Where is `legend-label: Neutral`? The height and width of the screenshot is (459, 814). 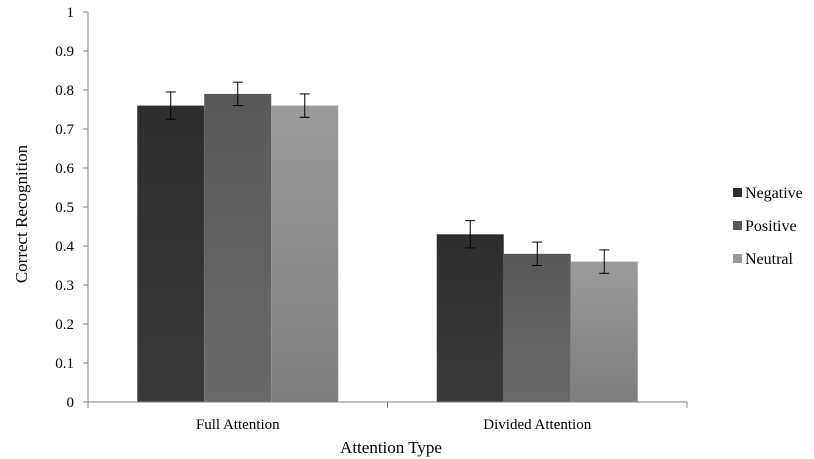 legend-label: Neutral is located at coordinates (769, 259).